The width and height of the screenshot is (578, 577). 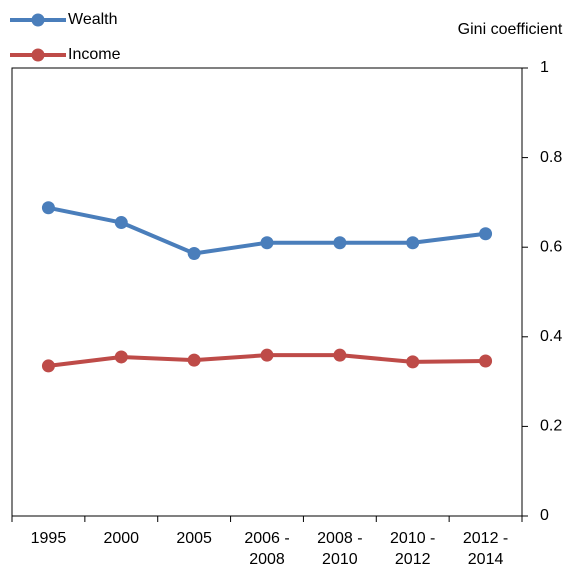 What do you see at coordinates (551, 426) in the screenshot?
I see `y-tick-label: 0.2` at bounding box center [551, 426].